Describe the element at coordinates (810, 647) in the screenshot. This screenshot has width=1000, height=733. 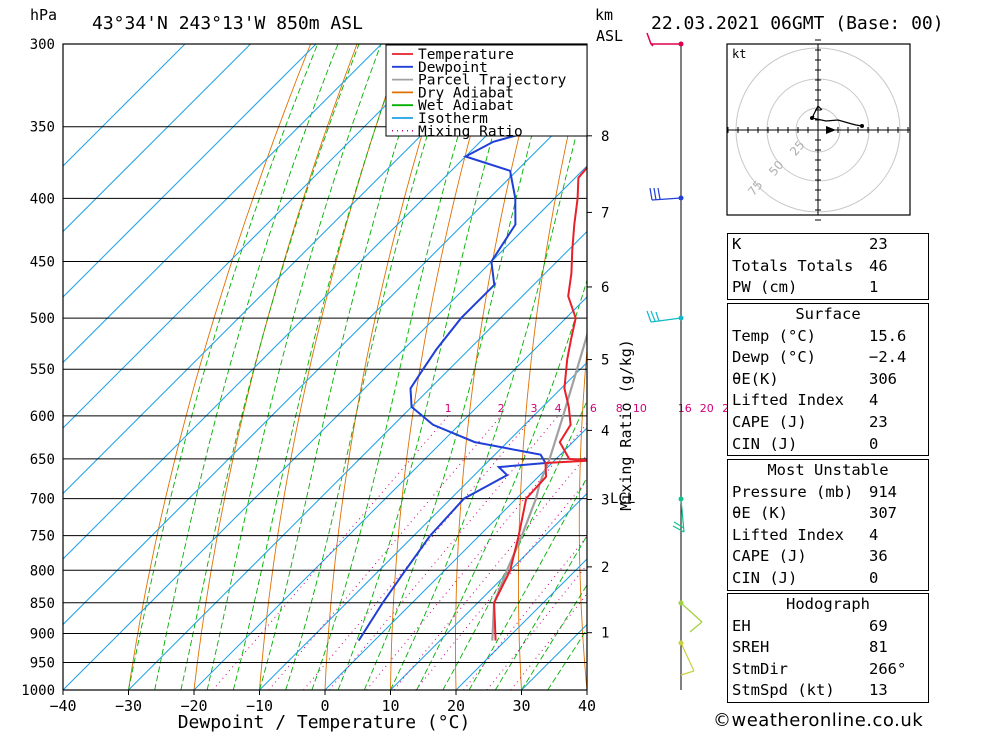
I see `hodo-row: SREH 81` at that location.